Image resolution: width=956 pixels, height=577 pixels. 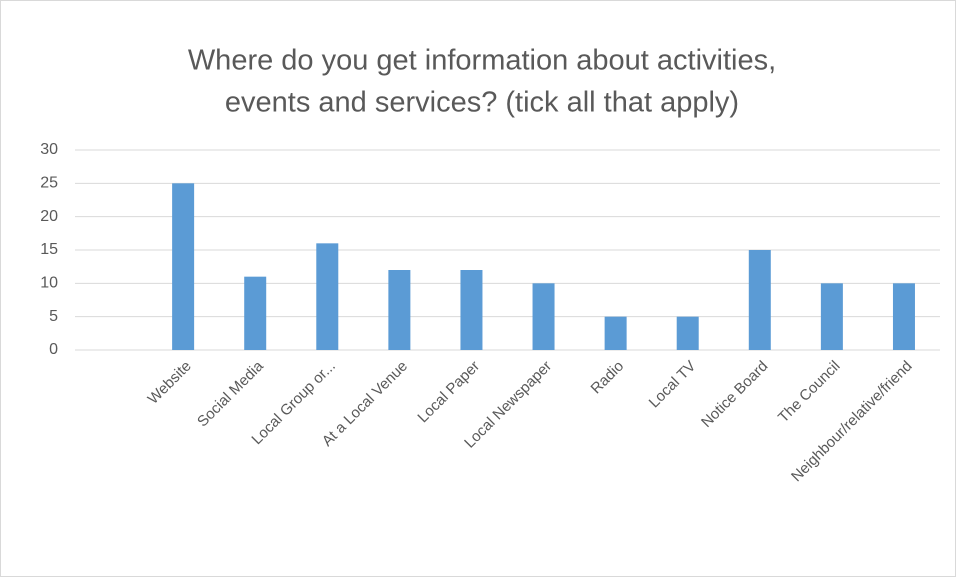 What do you see at coordinates (49, 249) in the screenshot?
I see `y-tick-label: 15` at bounding box center [49, 249].